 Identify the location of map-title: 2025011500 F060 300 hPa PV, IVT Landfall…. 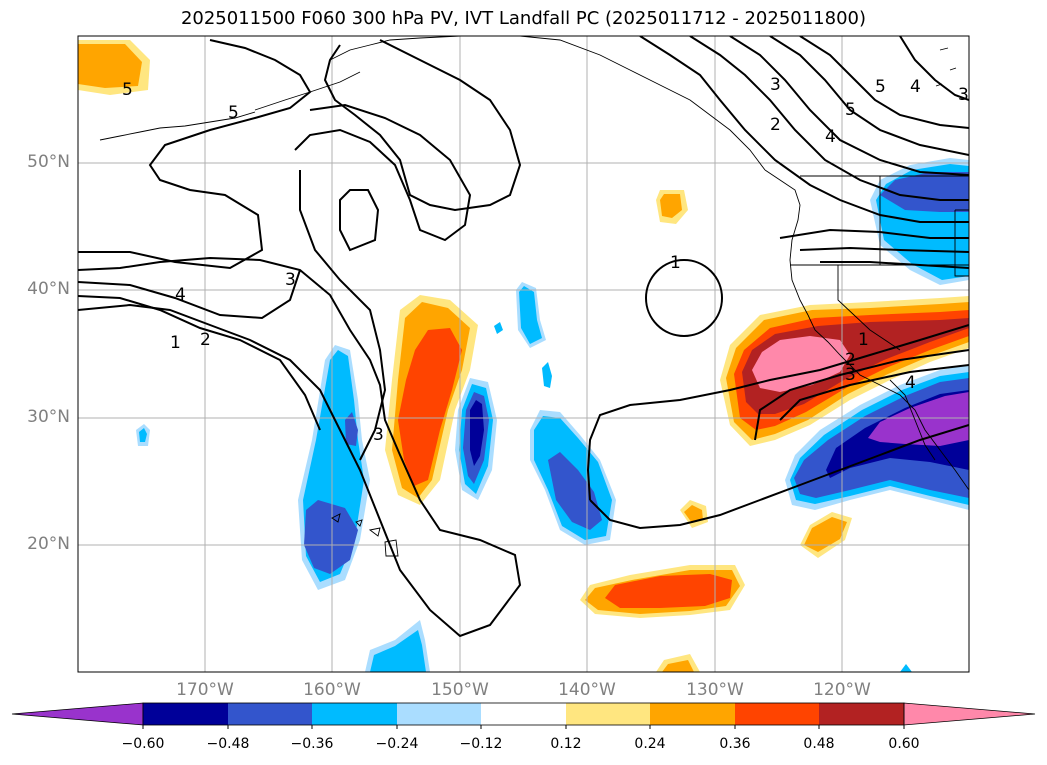
(523, 18).